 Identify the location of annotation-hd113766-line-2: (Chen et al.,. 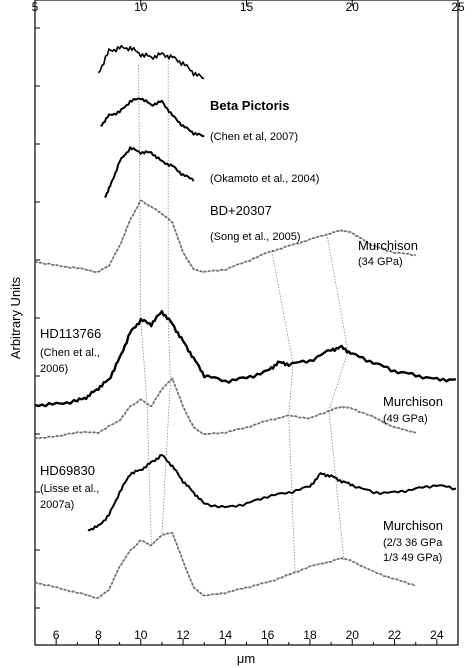
(70, 353).